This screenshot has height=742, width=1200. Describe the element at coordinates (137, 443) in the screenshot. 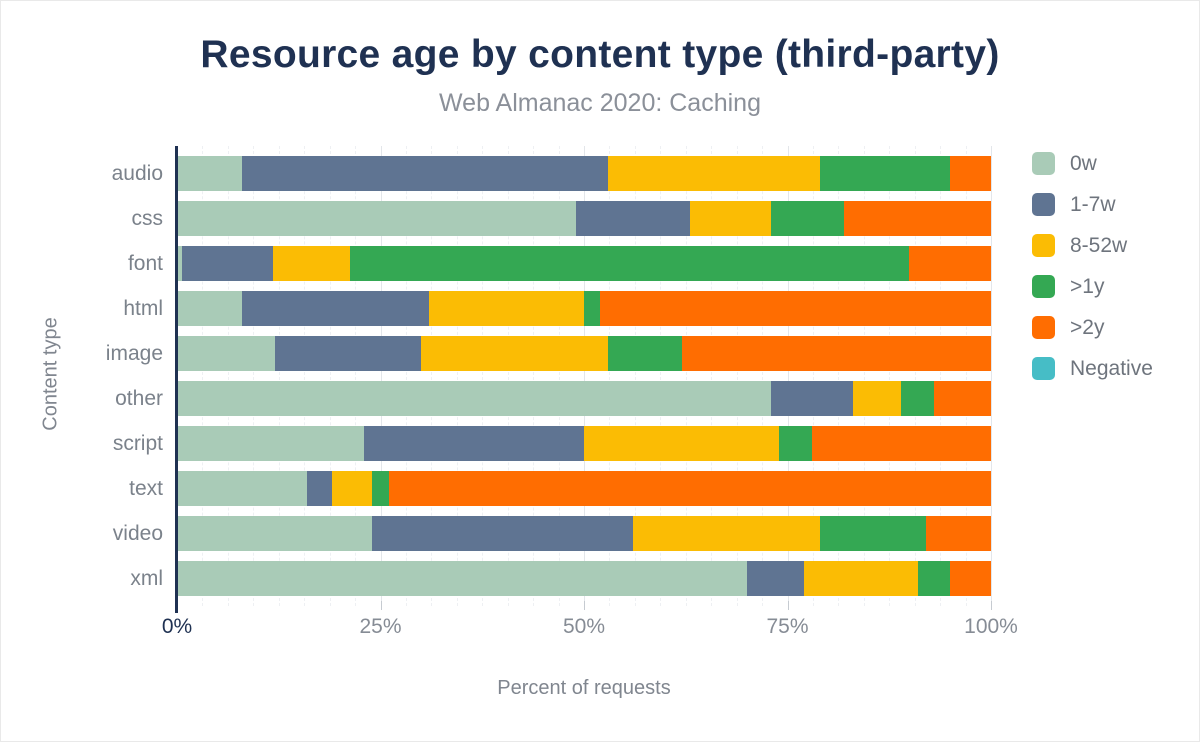

I see `y-axis-label-script: script` at that location.